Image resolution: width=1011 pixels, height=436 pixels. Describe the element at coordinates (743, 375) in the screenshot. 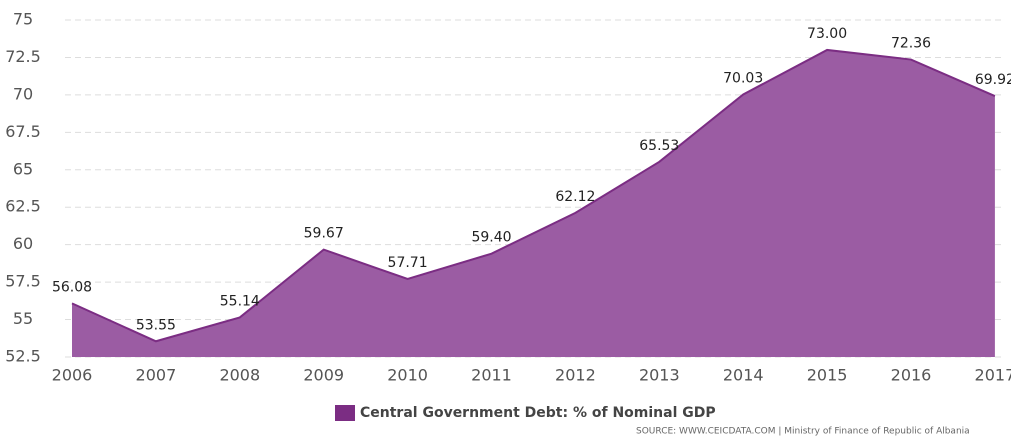

I see `x-tick-label: 2014` at that location.